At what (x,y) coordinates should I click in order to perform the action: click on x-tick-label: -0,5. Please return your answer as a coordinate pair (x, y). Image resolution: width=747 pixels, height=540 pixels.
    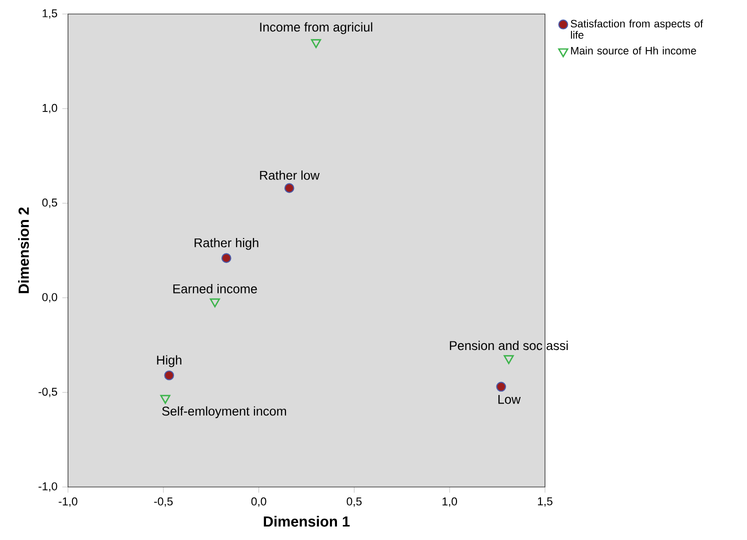
    Looking at the image, I should click on (163, 502).